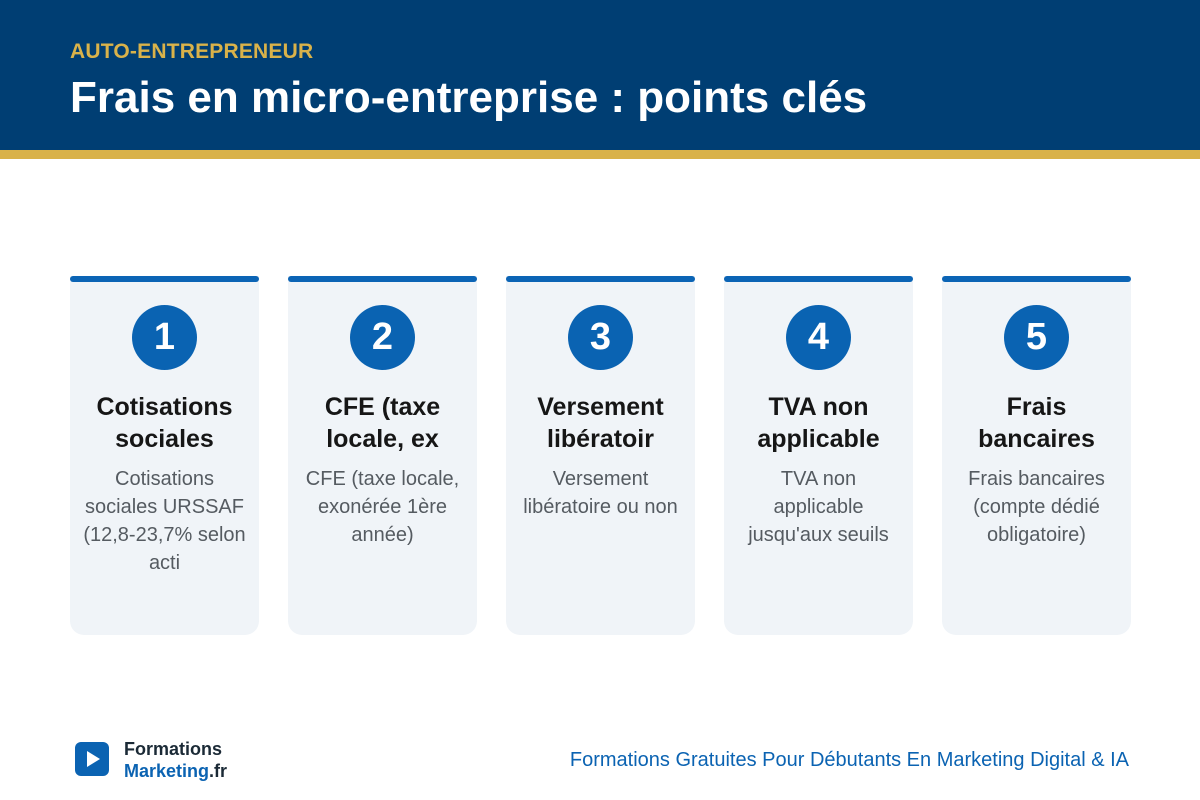 This screenshot has width=1200, height=800. Describe the element at coordinates (818, 423) in the screenshot. I see `card-title: TVA non applicable` at that location.